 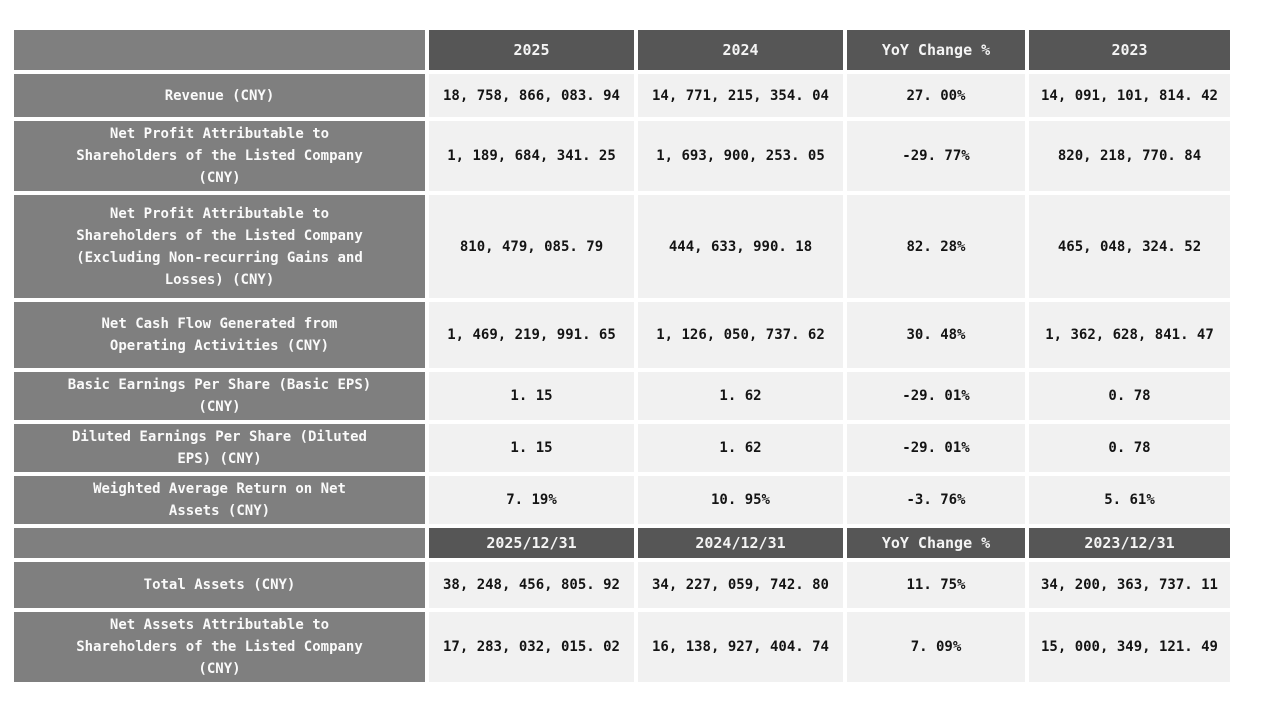 What do you see at coordinates (936, 543) in the screenshot?
I see `column-header-yoy-change-2: YoY Change %` at bounding box center [936, 543].